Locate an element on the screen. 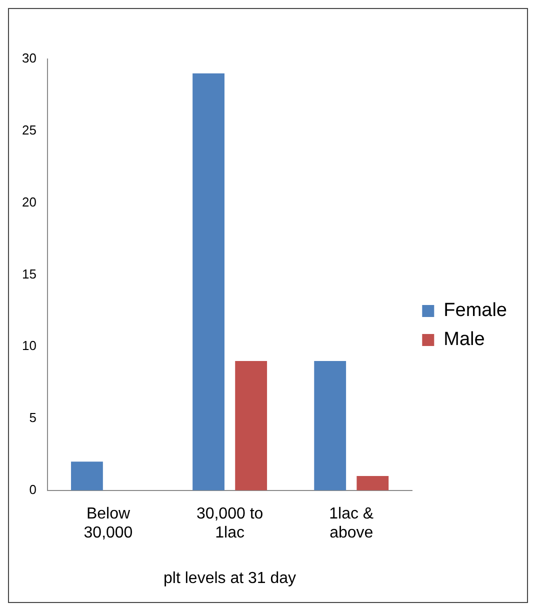  y-tick-label: 5 is located at coordinates (32, 418).